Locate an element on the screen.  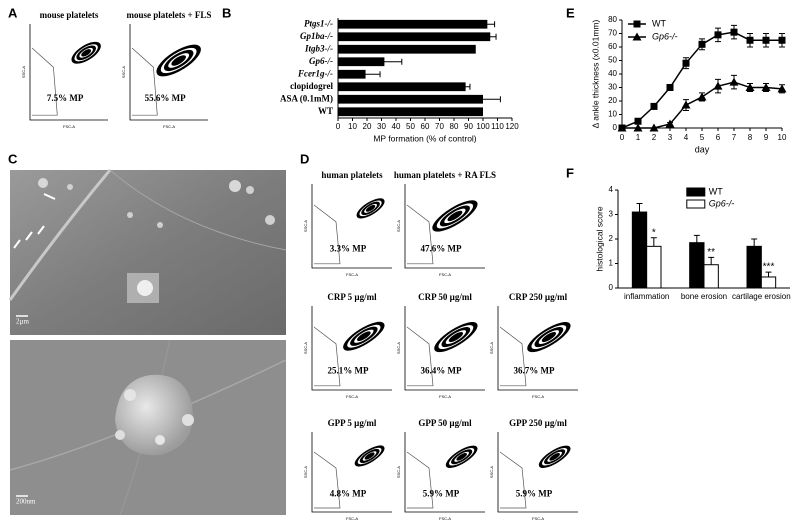
x-tick-label: inflammation is located at coordinates (646, 296).